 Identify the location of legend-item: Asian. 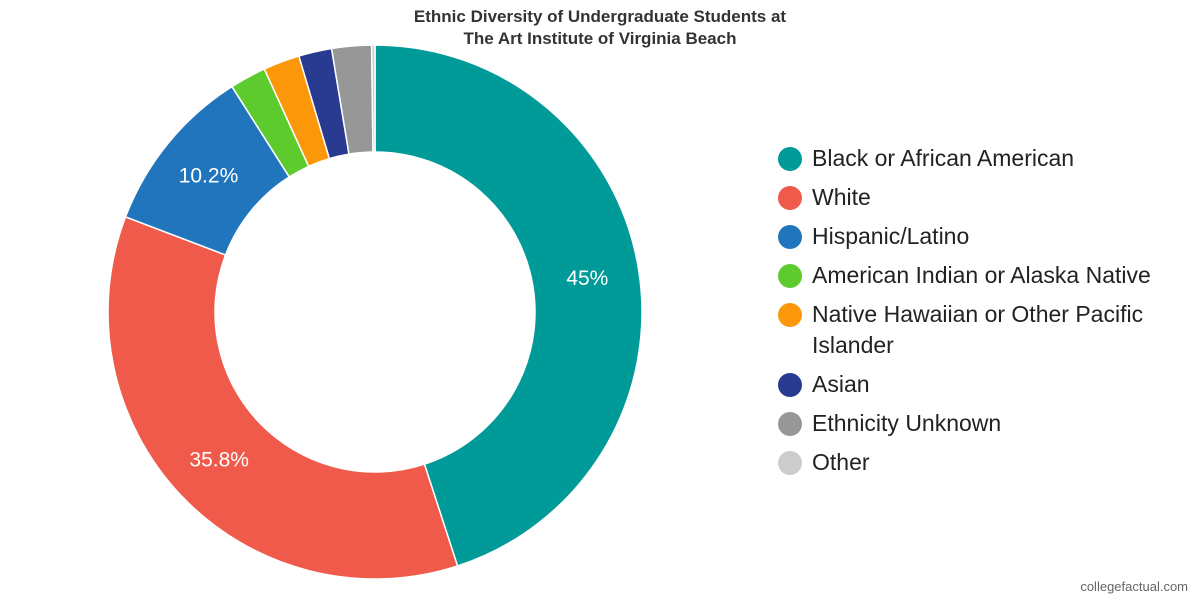
(983, 384).